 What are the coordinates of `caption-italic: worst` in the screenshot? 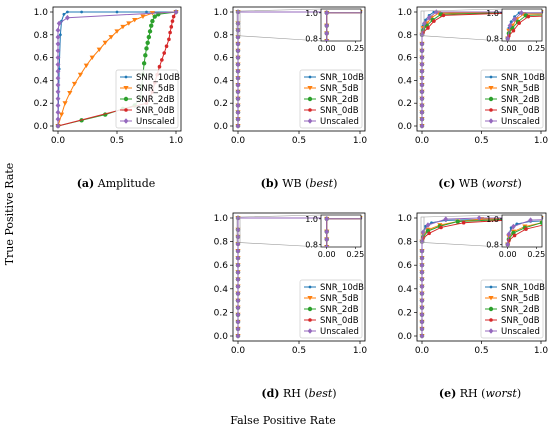 It's located at (501, 393).